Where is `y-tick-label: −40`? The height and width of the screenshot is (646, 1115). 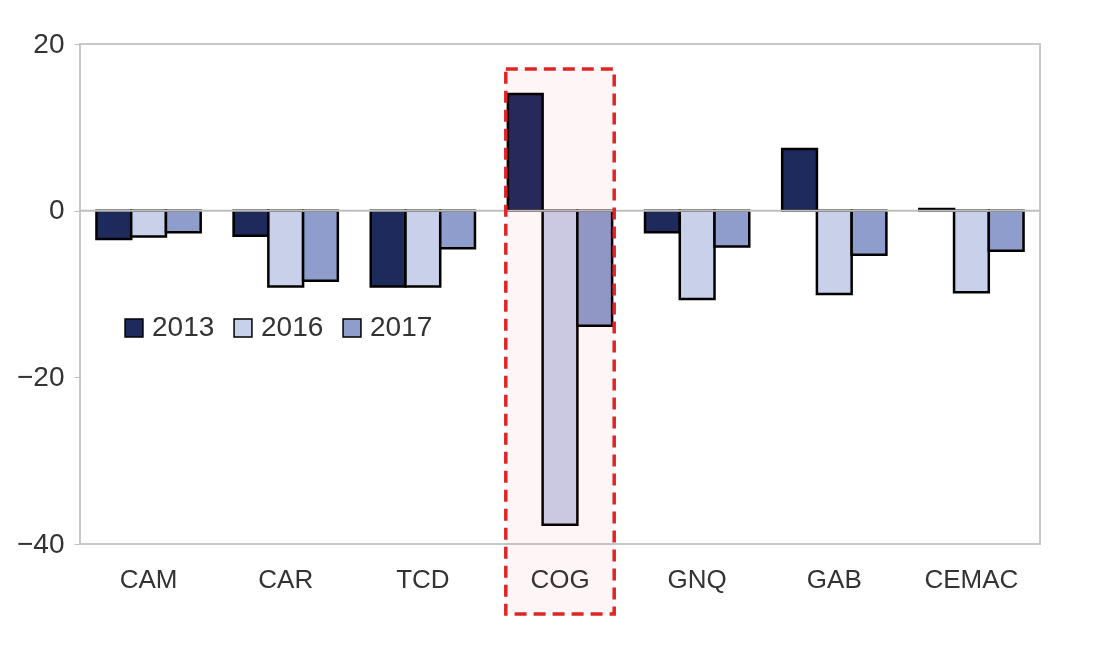
y-tick-label: −40 is located at coordinates (41, 543).